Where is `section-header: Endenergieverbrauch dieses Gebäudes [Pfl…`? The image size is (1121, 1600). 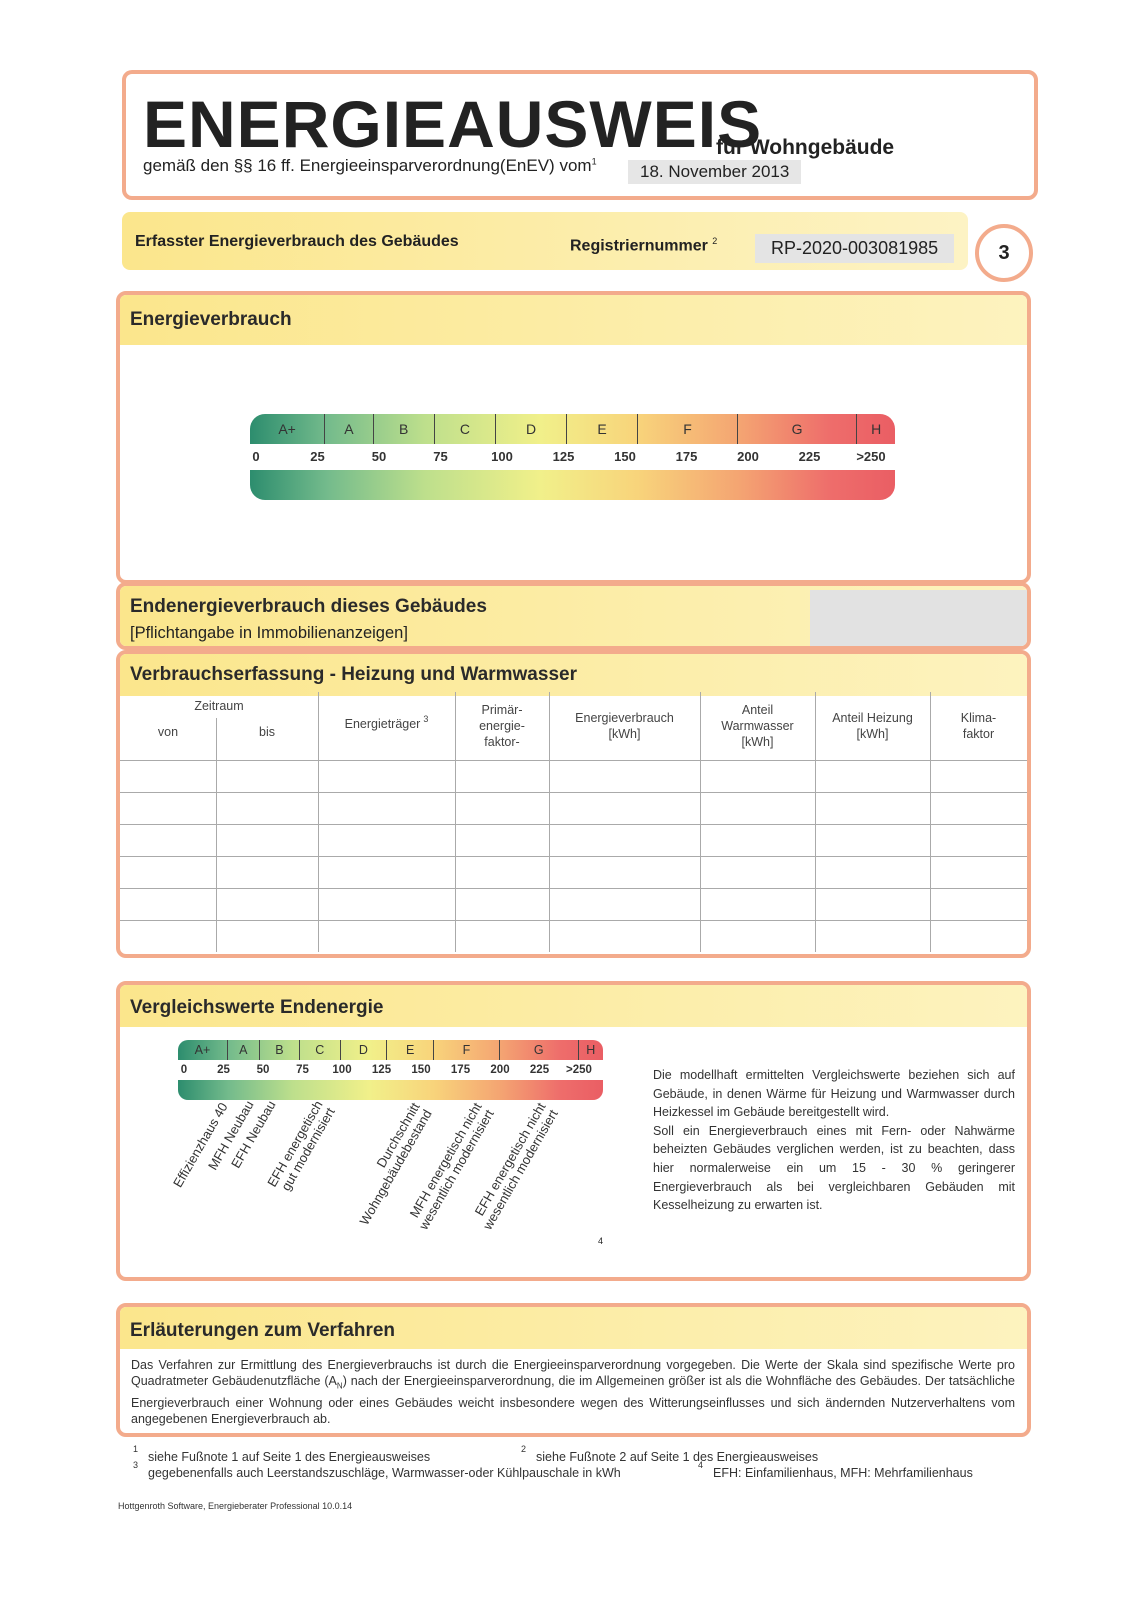 section-header: Endenergieverbrauch dieses Gebäudes [Pfl… is located at coordinates (573, 616).